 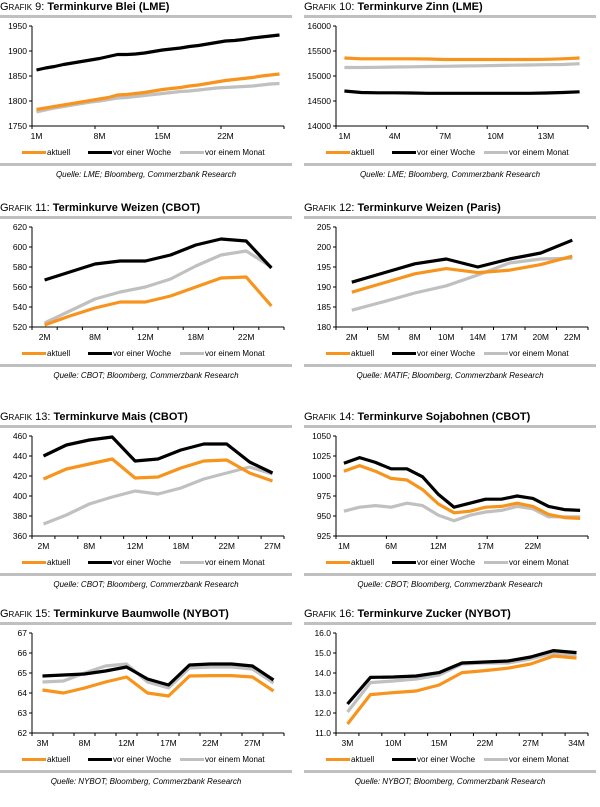 What do you see at coordinates (17, 26) in the screenshot?
I see `y-tick-label: 1950` at bounding box center [17, 26].